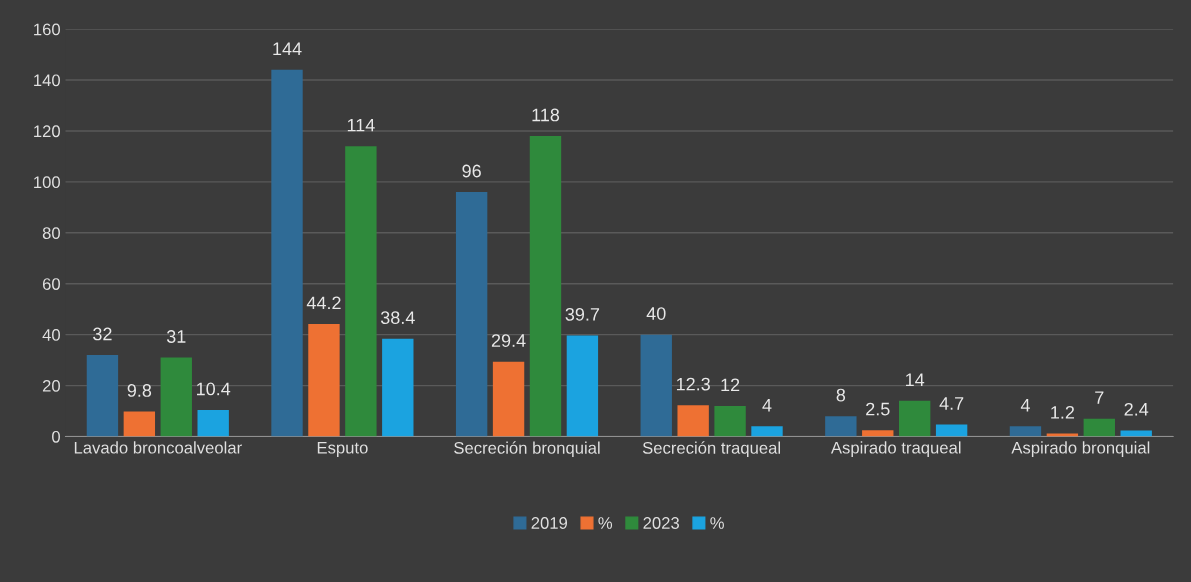  I want to click on y-tick-label: 120, so click(47, 131).